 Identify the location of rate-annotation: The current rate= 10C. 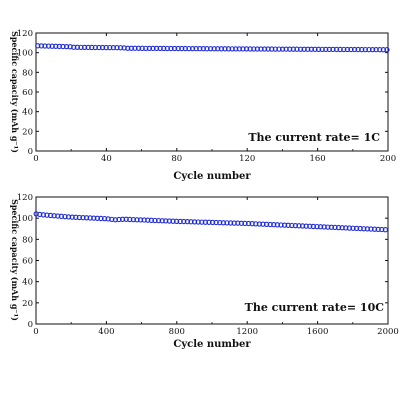
(315, 307).